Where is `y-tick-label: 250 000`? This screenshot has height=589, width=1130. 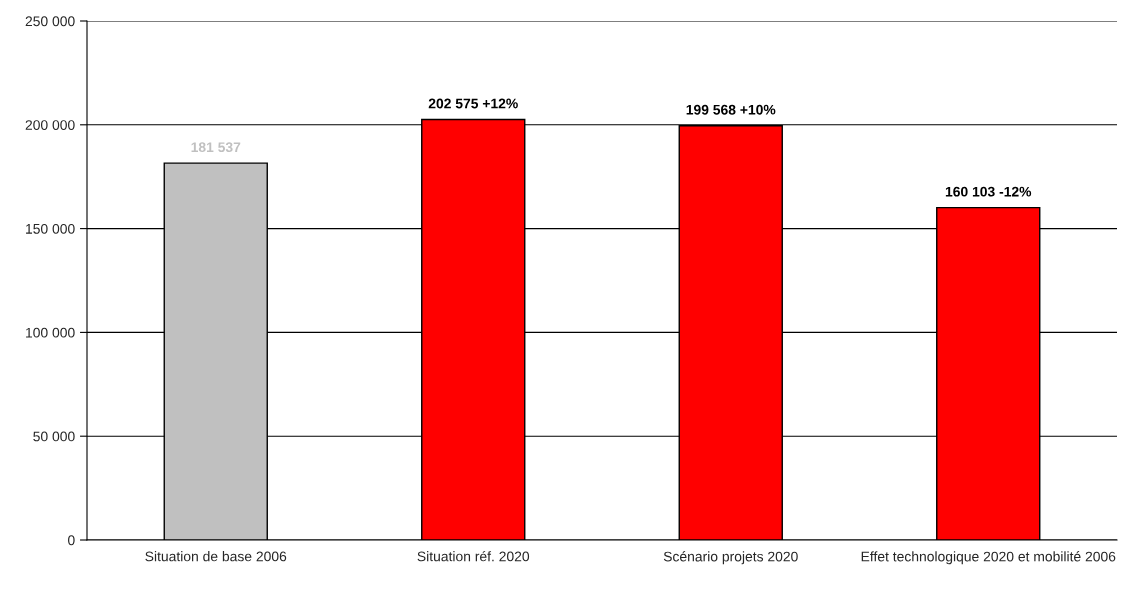
y-tick-label: 250 000 is located at coordinates (50, 21).